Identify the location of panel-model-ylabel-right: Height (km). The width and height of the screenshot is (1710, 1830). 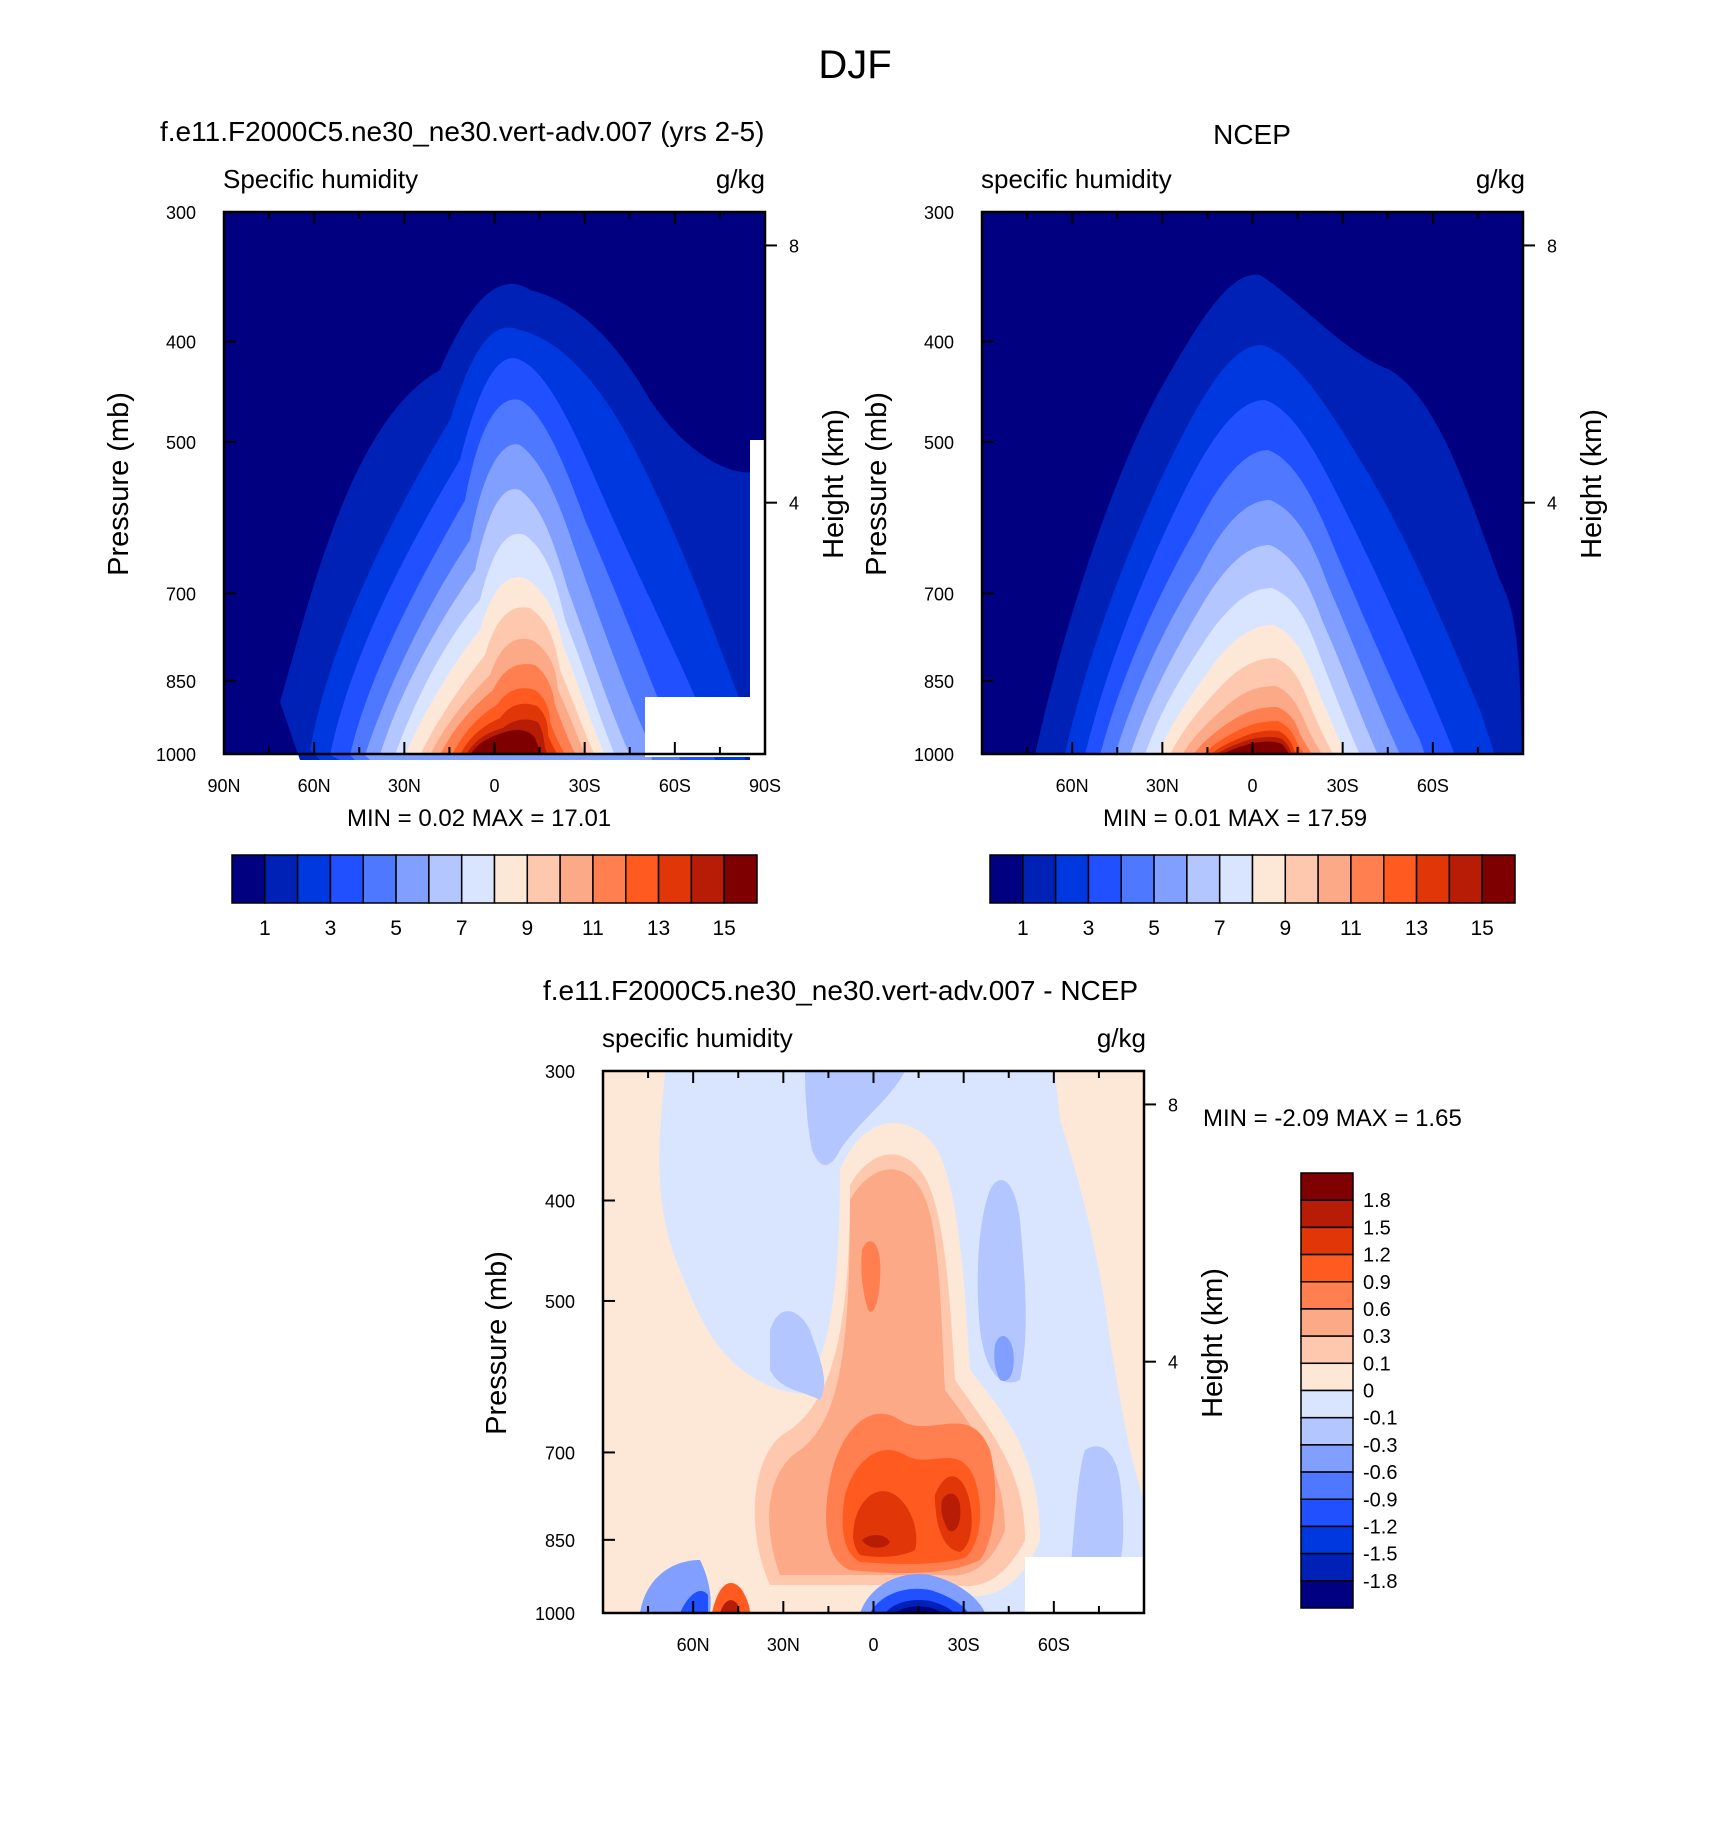
(834, 484).